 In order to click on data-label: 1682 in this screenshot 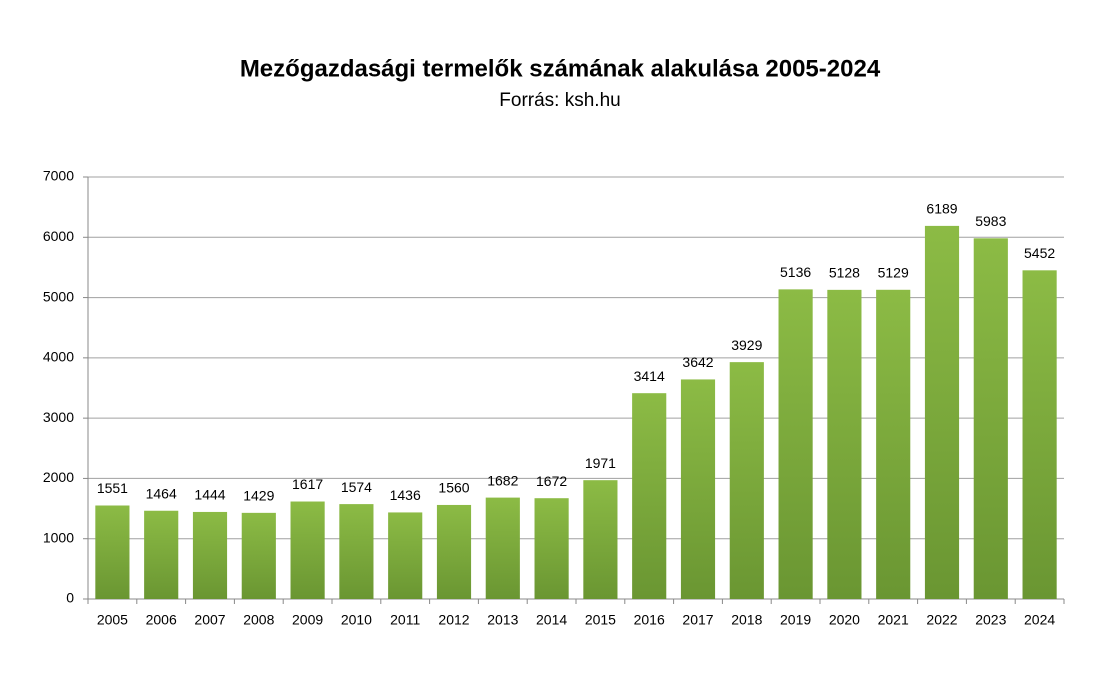, I will do `click(502, 480)`.